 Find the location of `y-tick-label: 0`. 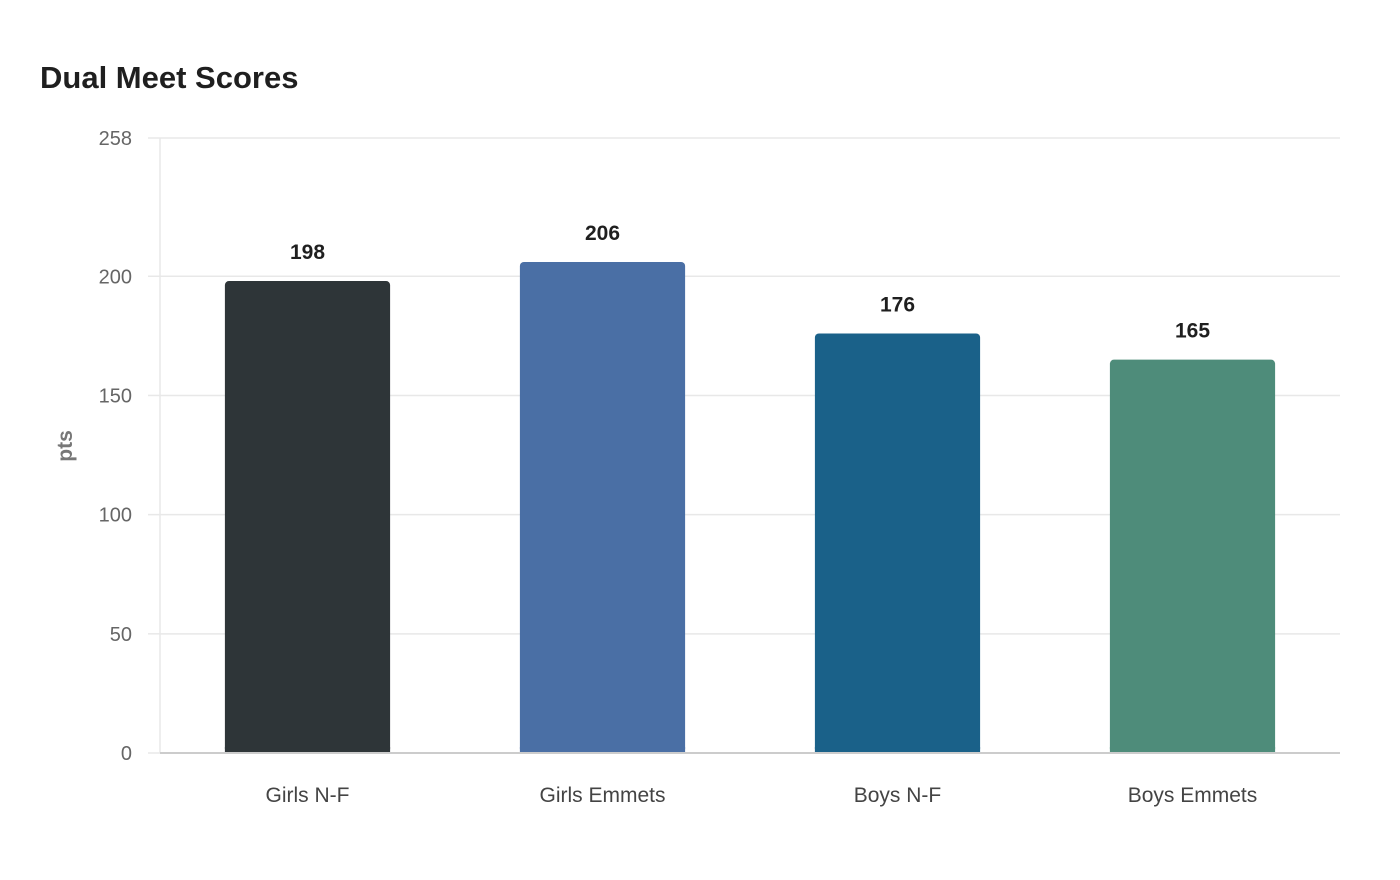

y-tick-label: 0 is located at coordinates (126, 754).